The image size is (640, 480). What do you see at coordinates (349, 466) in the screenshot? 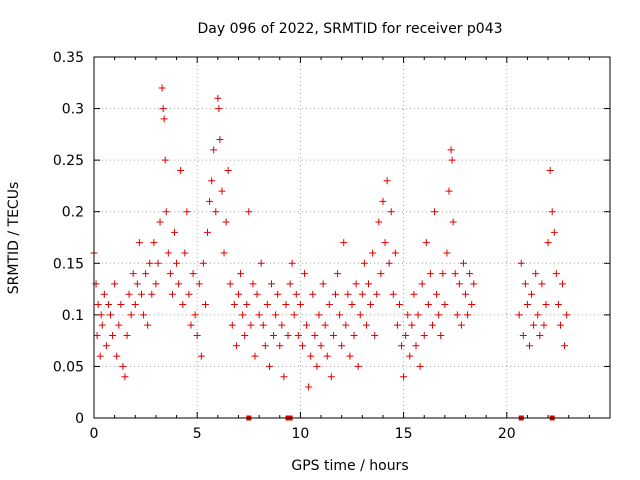
I see `x-axis-label: GPS time / hours` at bounding box center [349, 466].